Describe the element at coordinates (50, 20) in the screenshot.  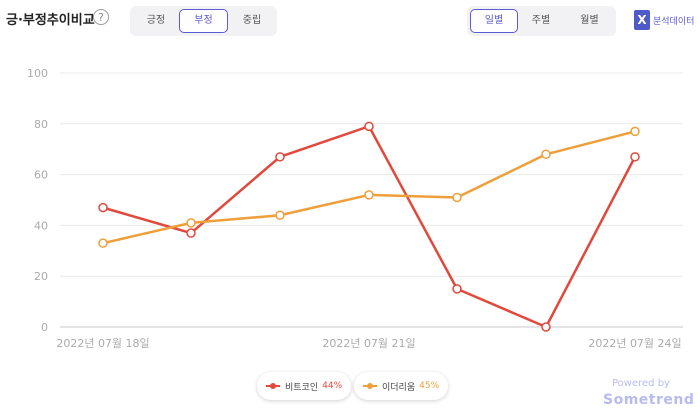
I see `page-title: 긍·부정추이비교` at that location.